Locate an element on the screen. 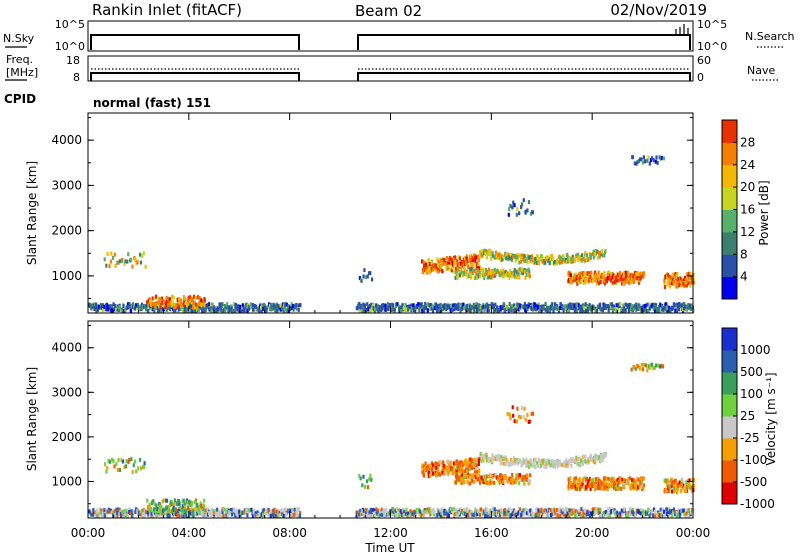  colorbar-segment is located at coordinates (729, 427).